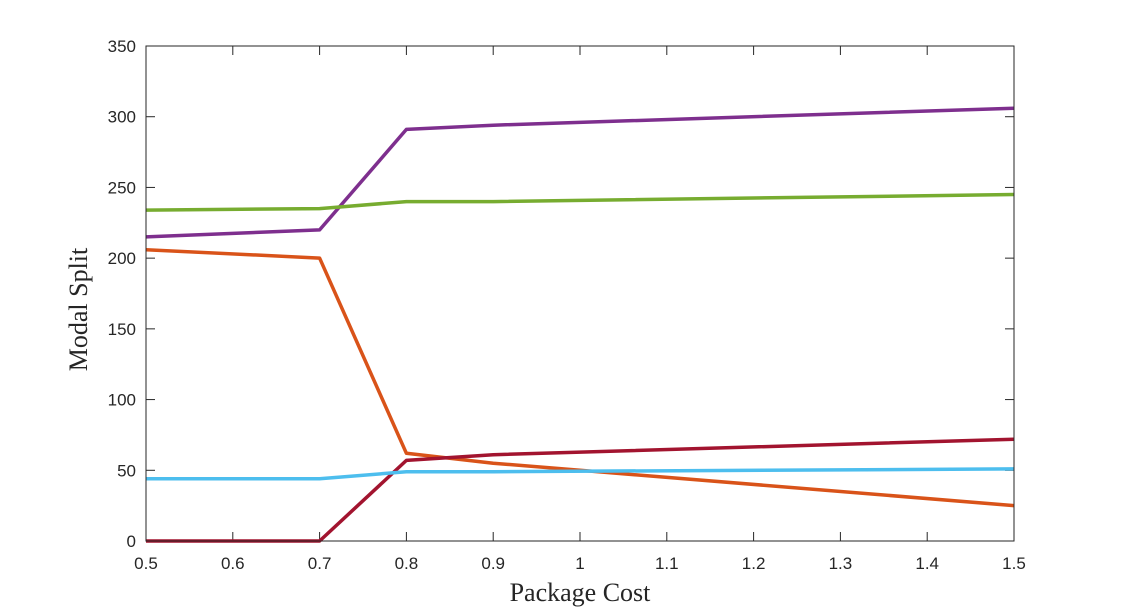 Image resolution: width=1121 pixels, height=613 pixels. I want to click on y-tick-label: 100, so click(122, 400).